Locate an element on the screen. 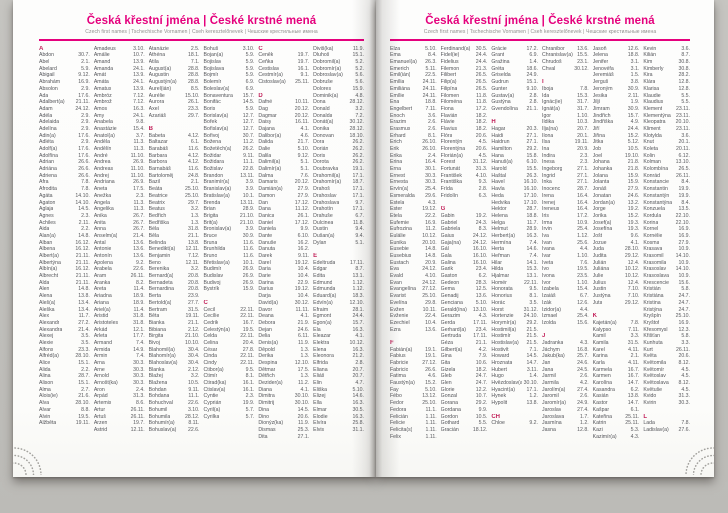 The image size is (728, 513). given-name: Gala is located at coordinates (446, 256).